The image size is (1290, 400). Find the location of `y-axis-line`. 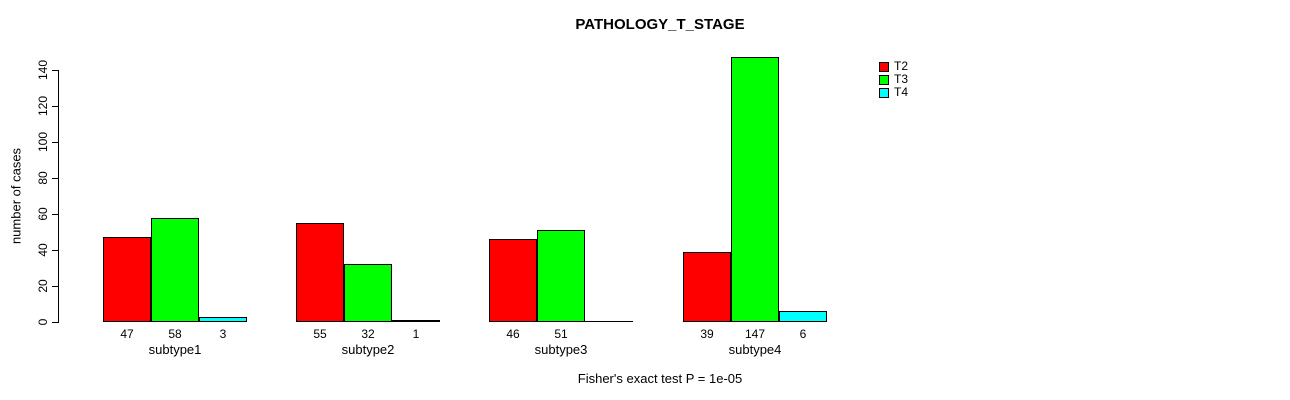

y-axis-line is located at coordinates (58, 196).